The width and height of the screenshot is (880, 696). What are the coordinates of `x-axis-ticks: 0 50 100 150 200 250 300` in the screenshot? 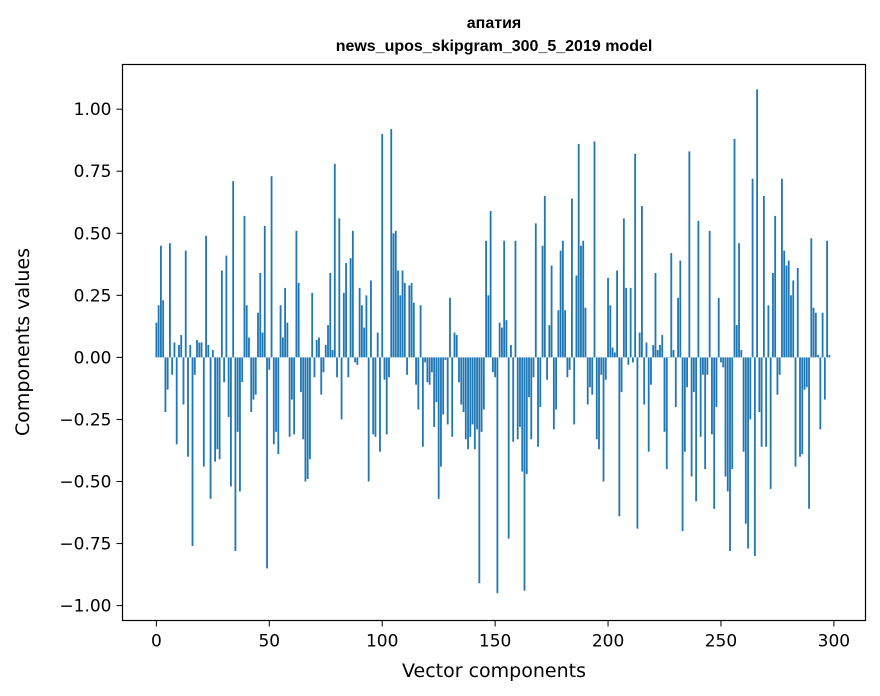 It's located at (500, 636).